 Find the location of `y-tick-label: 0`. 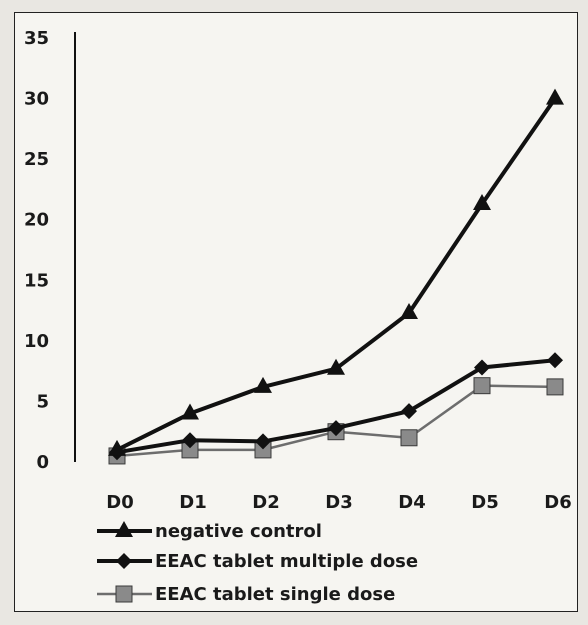

y-tick-label: 0 is located at coordinates (42, 462).